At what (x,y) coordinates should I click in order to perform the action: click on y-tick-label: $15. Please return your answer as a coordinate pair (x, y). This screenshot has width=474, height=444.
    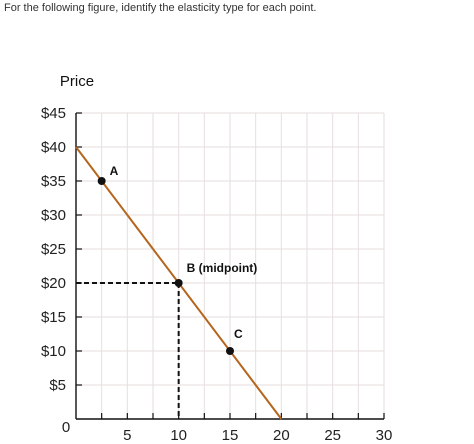
    Looking at the image, I should click on (53, 317).